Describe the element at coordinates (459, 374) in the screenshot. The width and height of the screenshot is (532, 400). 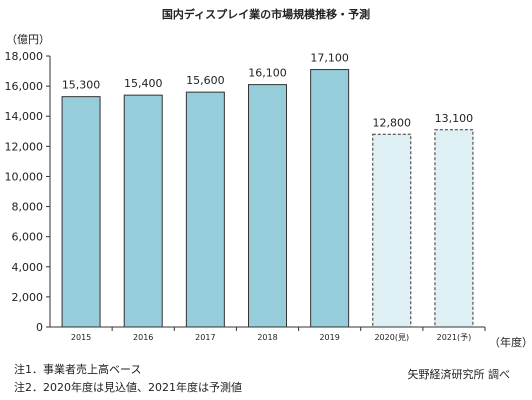
I see `source-credit: 矢野経済研究所 調べ` at that location.